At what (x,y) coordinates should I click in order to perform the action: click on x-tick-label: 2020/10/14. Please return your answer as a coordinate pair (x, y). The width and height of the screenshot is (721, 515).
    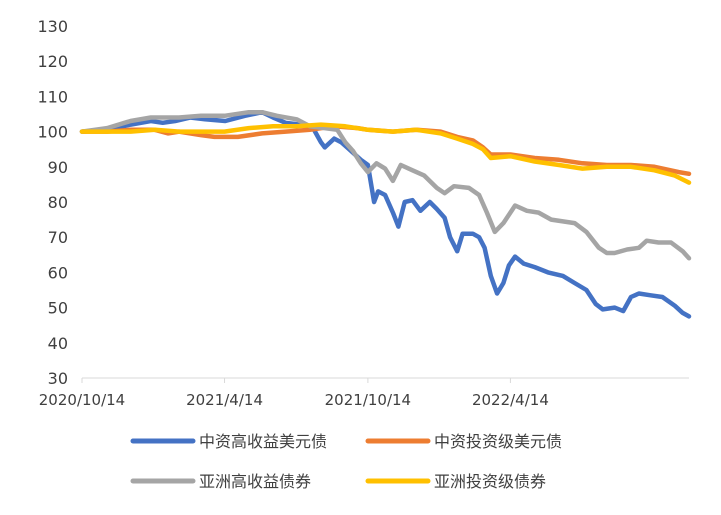
    Looking at the image, I should click on (82, 400).